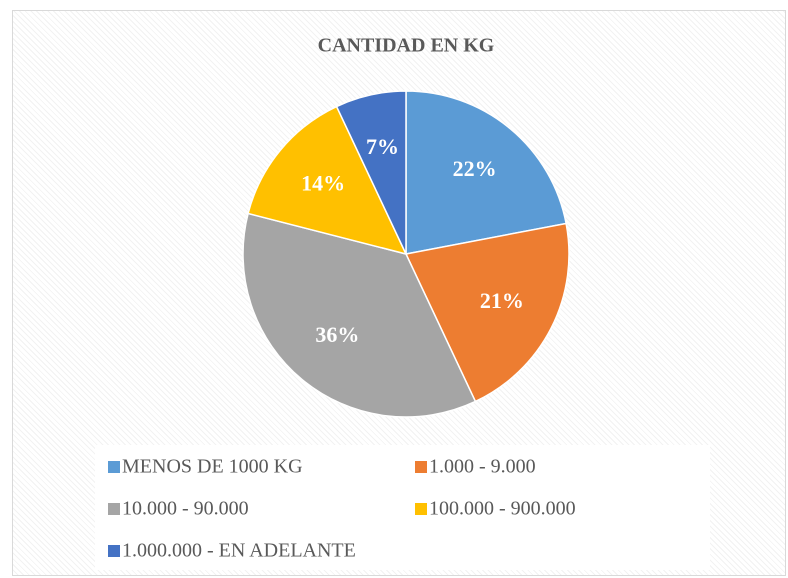 Image resolution: width=788 pixels, height=578 pixels. What do you see at coordinates (337, 334) in the screenshot?
I see `data-label: 36%` at bounding box center [337, 334].